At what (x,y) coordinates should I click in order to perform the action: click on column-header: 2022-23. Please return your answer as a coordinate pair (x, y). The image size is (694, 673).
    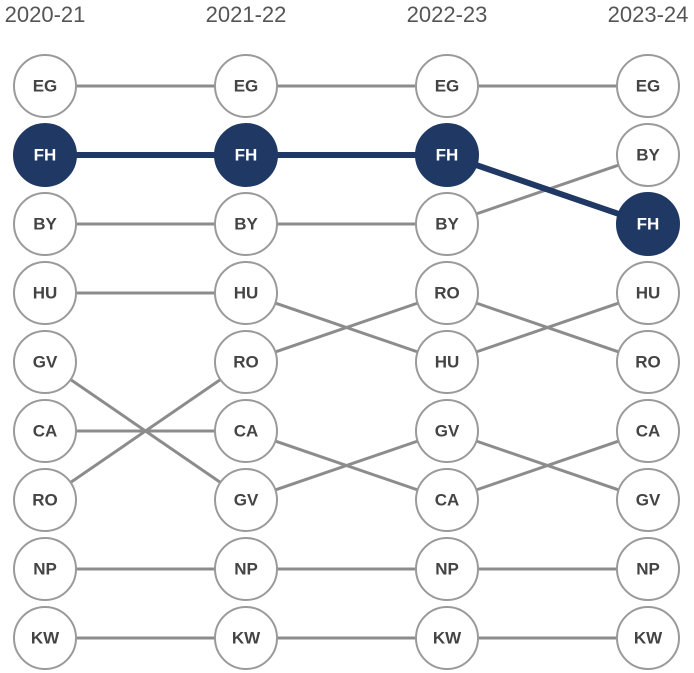
    Looking at the image, I should click on (447, 14).